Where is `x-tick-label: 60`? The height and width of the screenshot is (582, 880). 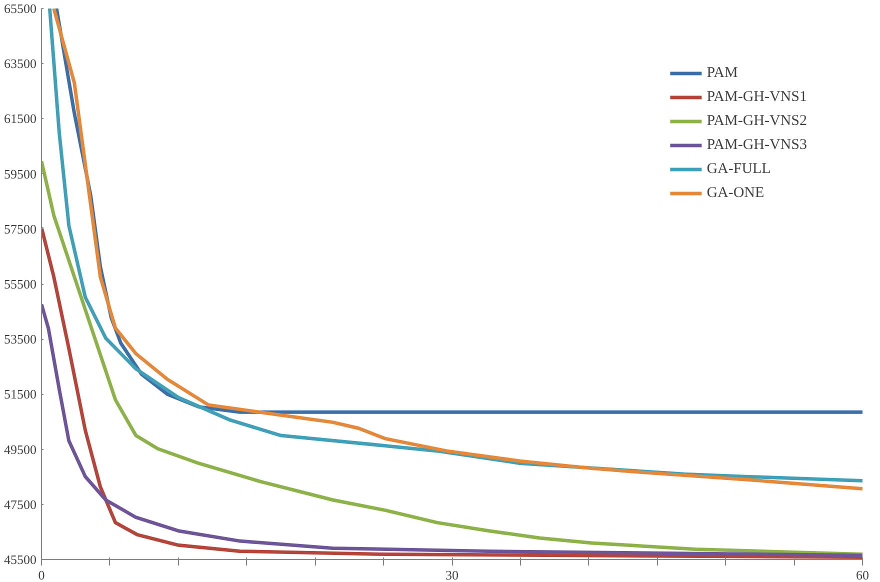 x-tick-label: 60 is located at coordinates (862, 575).